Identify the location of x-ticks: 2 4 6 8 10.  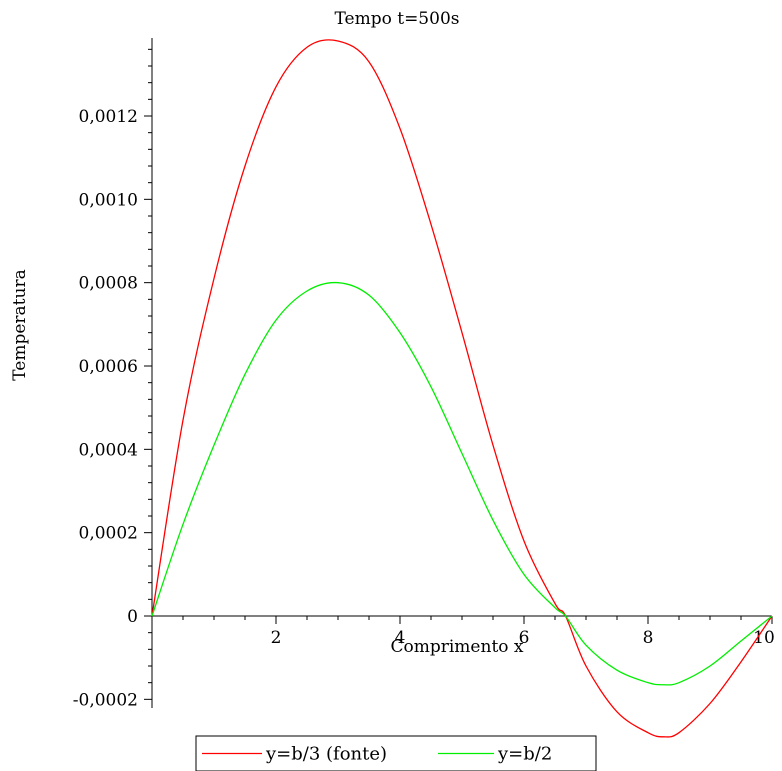
(478, 632).